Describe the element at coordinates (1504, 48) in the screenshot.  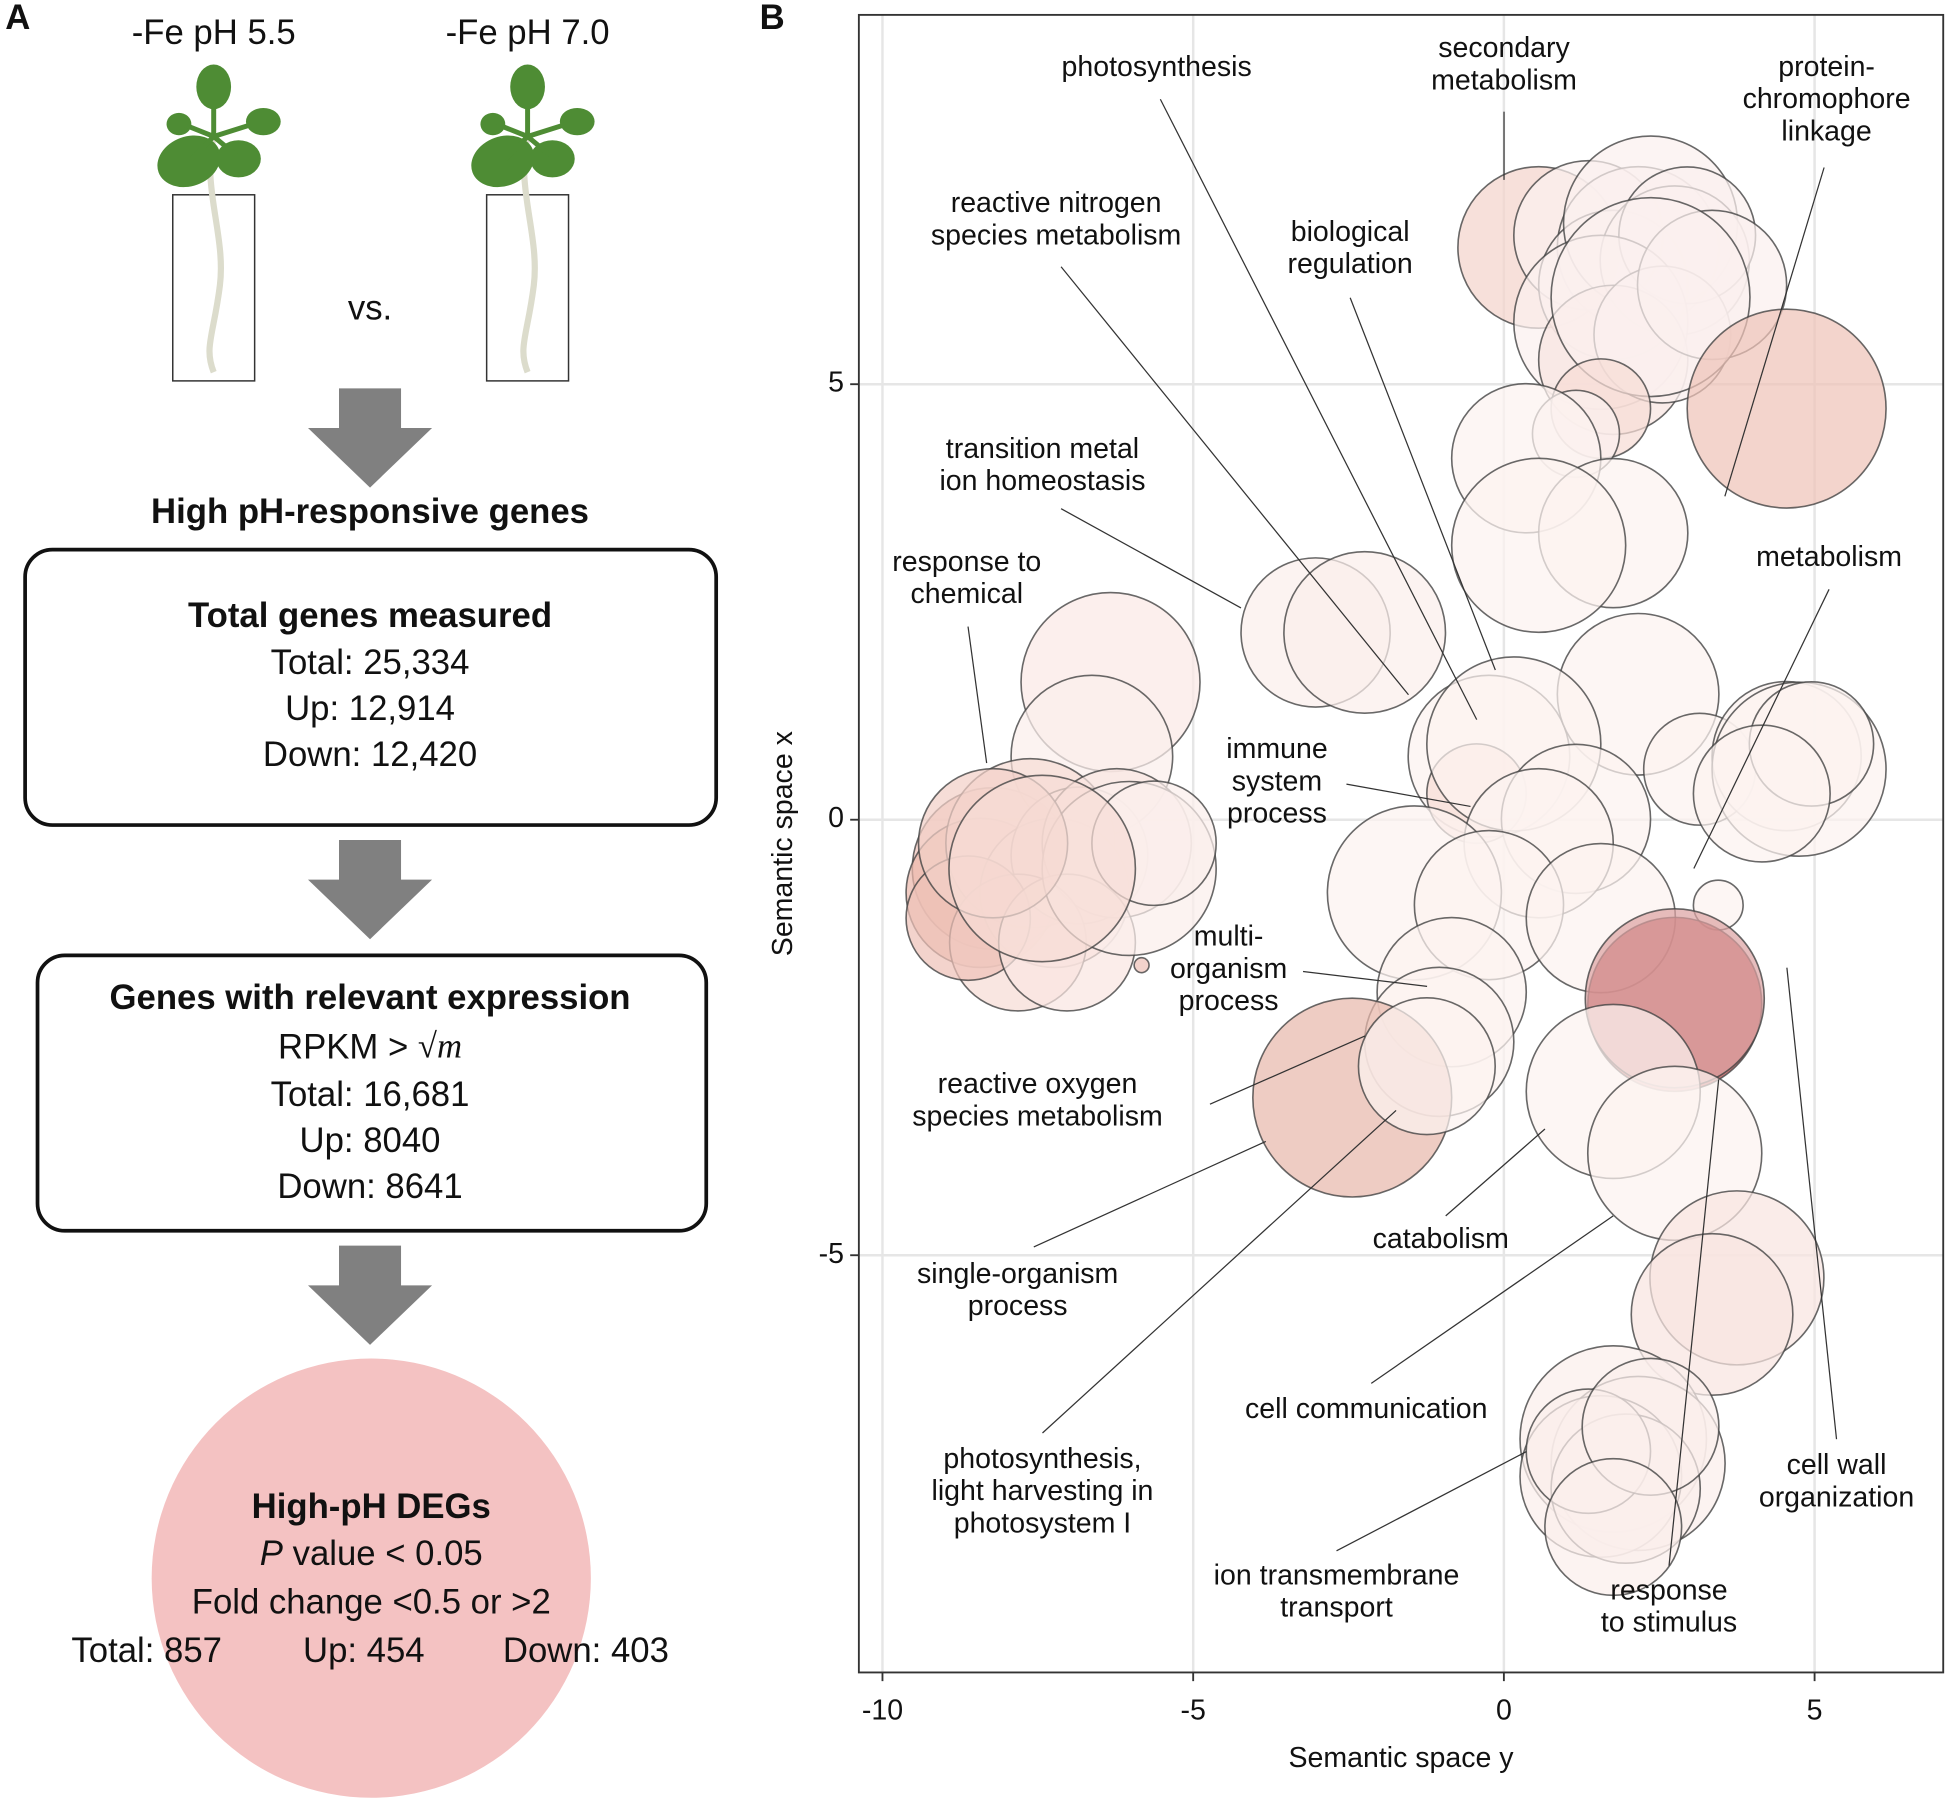
I see `annotation: secondary` at that location.